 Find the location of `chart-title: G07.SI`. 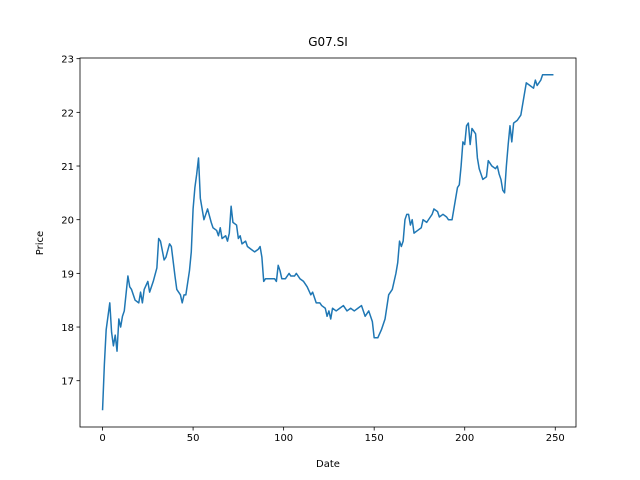

chart-title: G07.SI is located at coordinates (328, 42).